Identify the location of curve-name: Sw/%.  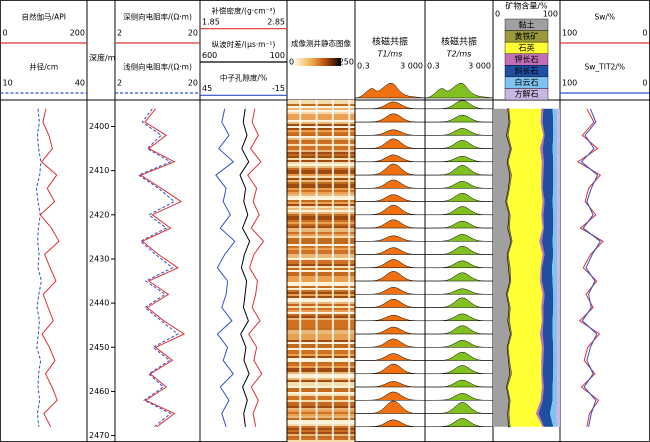
(604, 17).